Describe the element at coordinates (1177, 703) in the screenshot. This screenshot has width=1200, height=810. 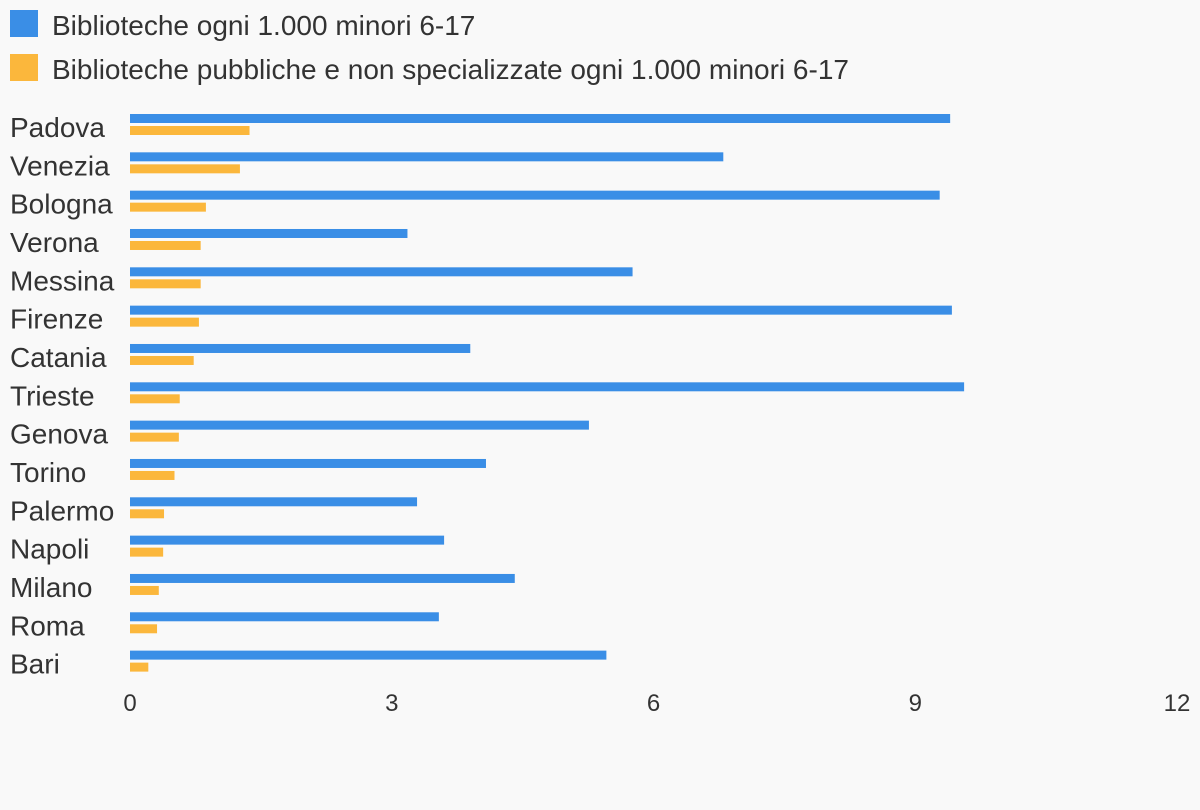
I see `x-tick-label: 12` at that location.